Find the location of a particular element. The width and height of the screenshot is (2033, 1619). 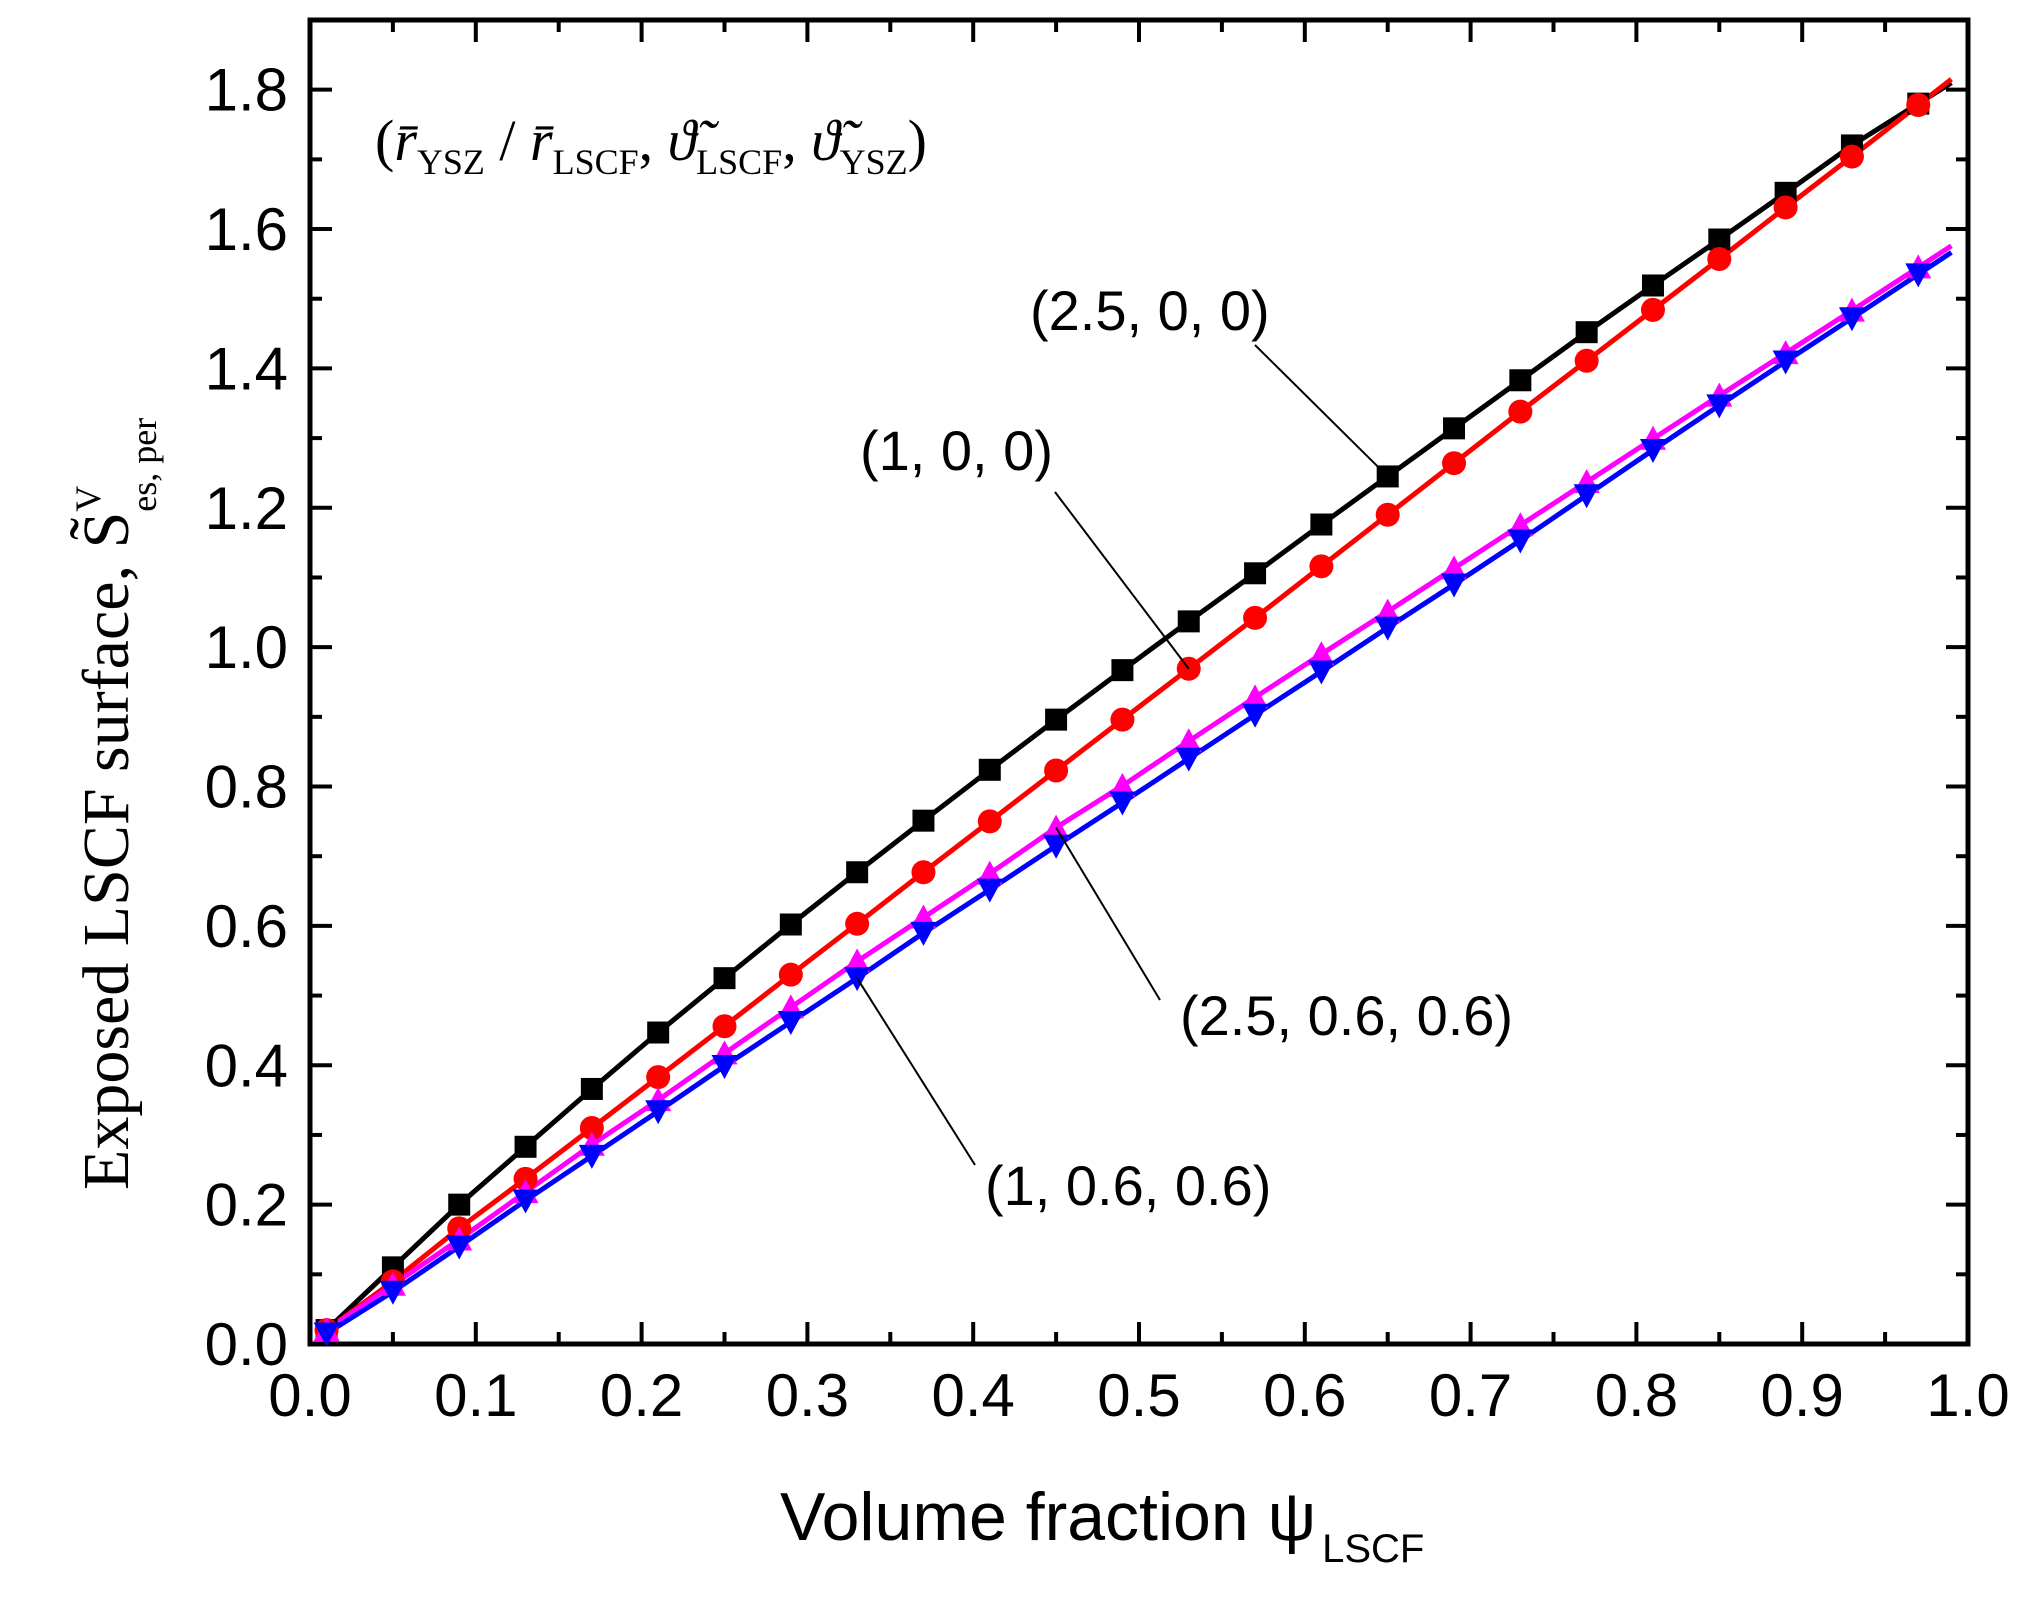

annotation-label: (2.5, 0.6, 0.6) is located at coordinates (1346, 1015).